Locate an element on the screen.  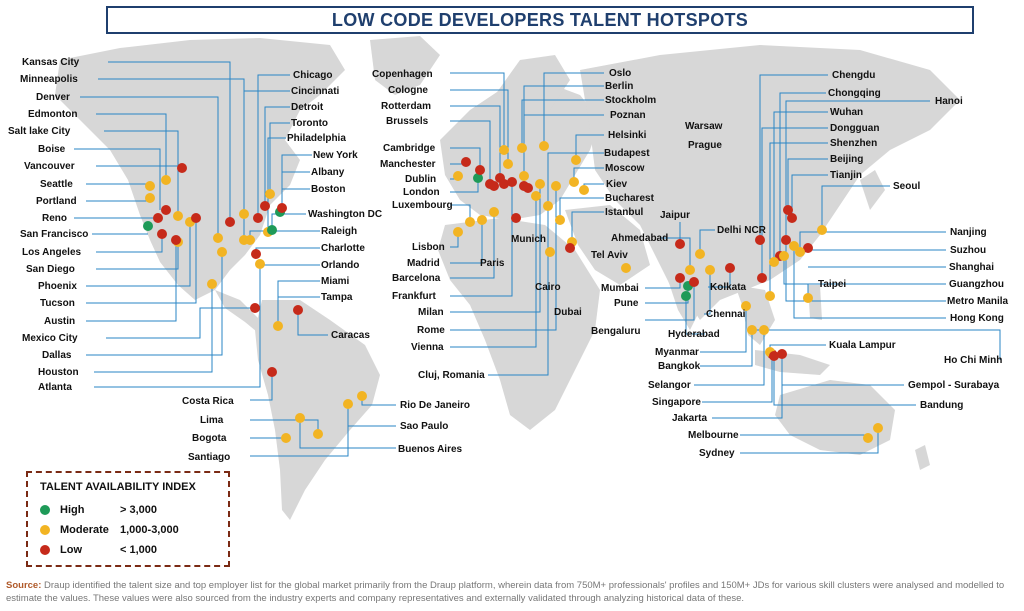
label-los-angeles: Los Angeles is located at coordinates (52, 252).